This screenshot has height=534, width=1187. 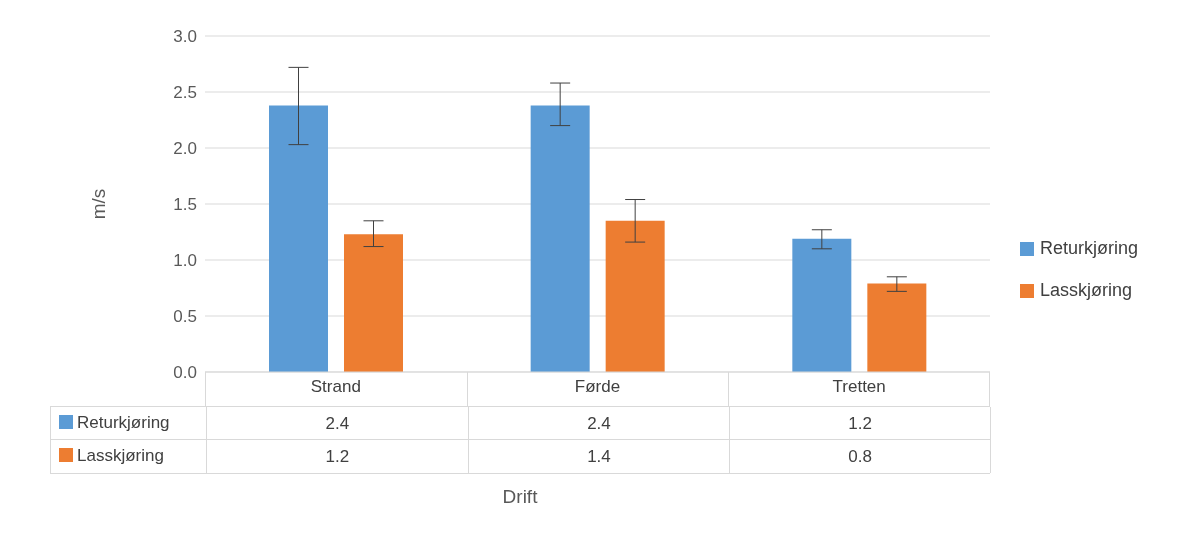 I want to click on legend-label: Returkjøring, so click(x=123, y=423).